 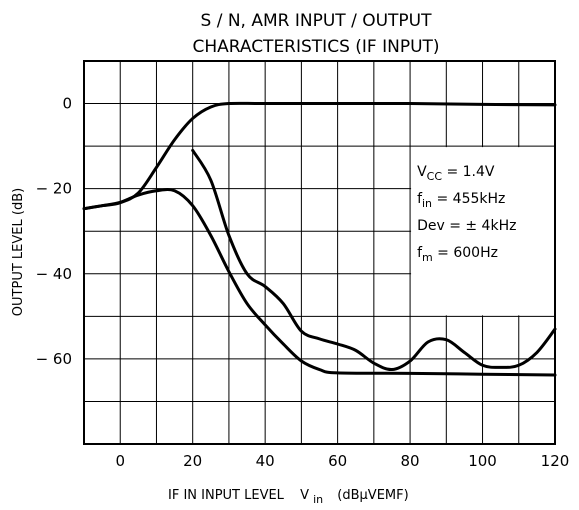 I want to click on condition-line: Dev = ± 4kHz, so click(x=466, y=226).